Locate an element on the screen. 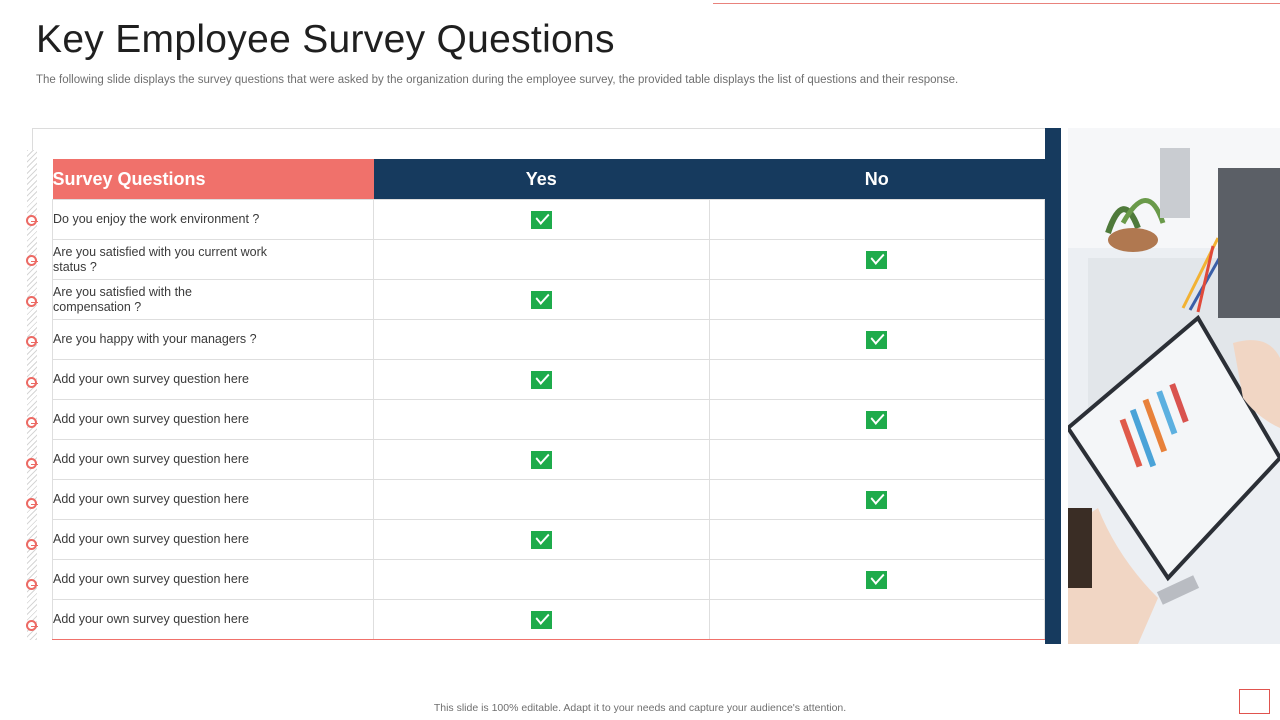 Image resolution: width=1280 pixels, height=720 pixels. table-frame-left is located at coordinates (32, 139).